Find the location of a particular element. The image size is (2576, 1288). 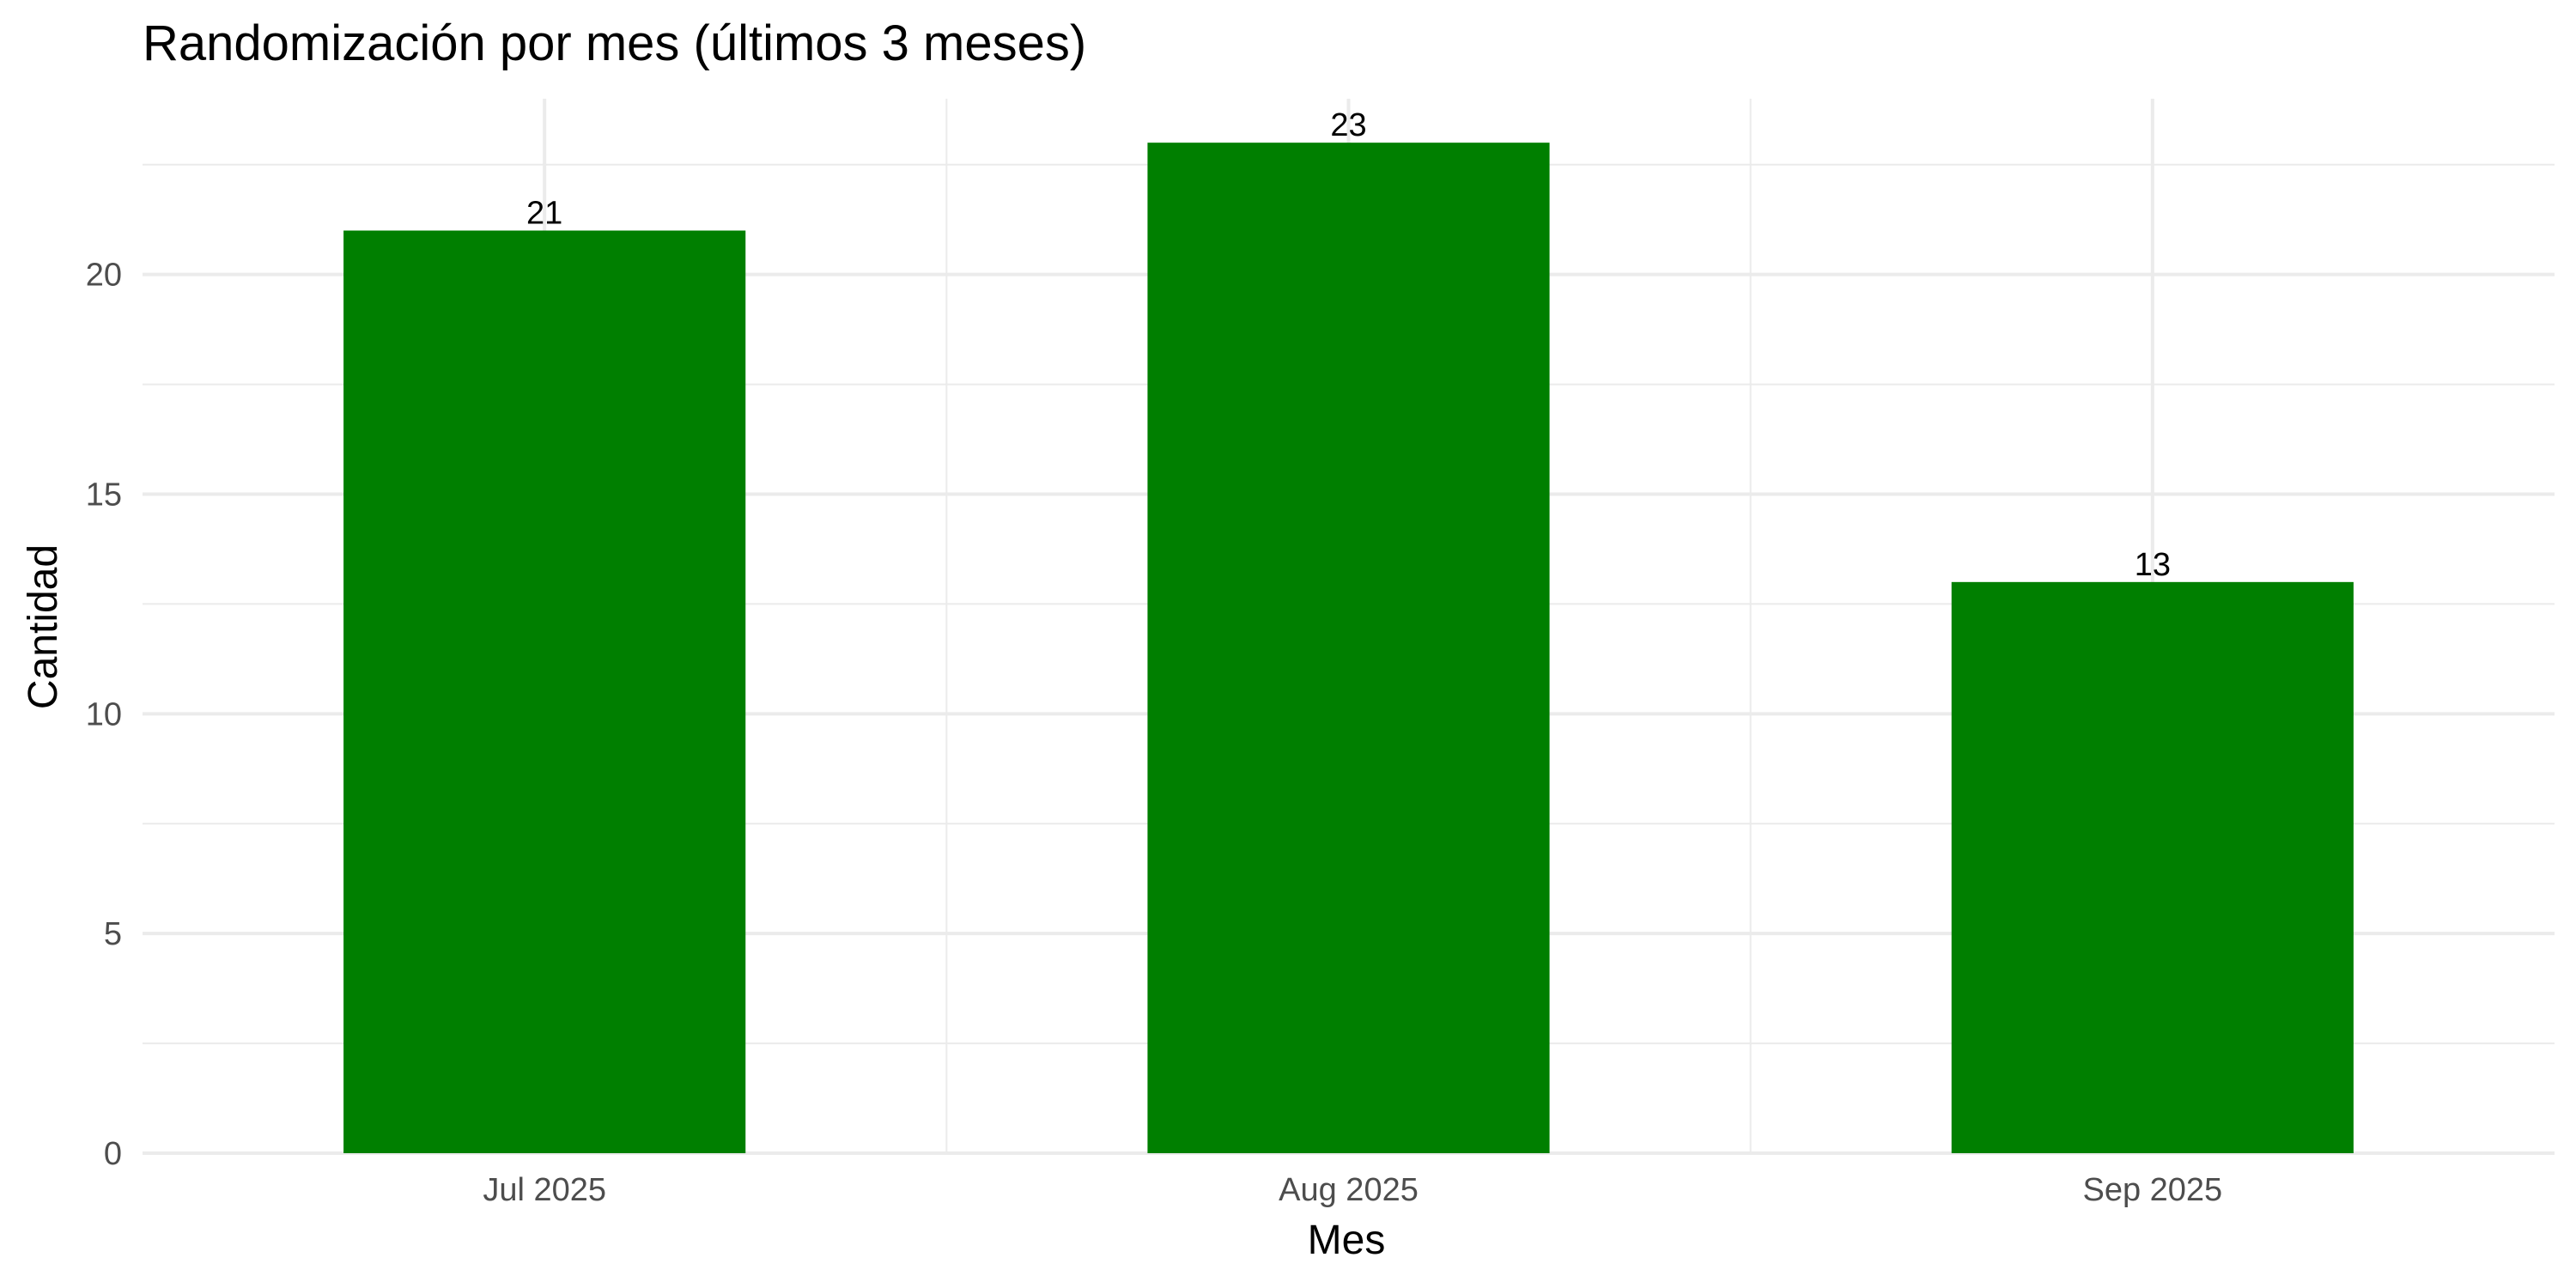

y-axis-ticks: 0 5 10 15 20 is located at coordinates (104, 715).